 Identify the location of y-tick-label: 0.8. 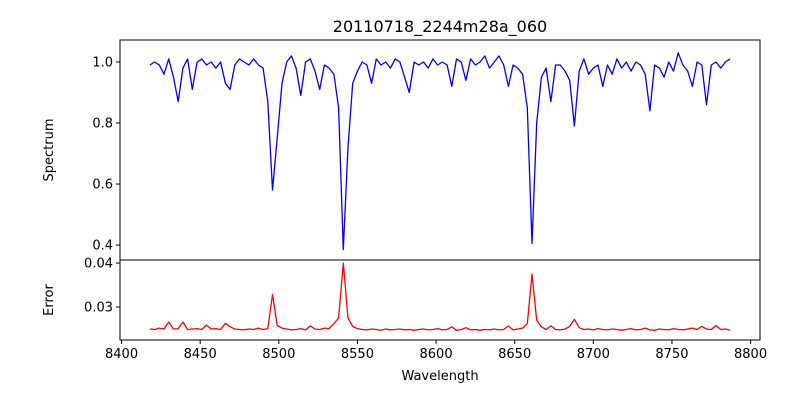
(102, 123).